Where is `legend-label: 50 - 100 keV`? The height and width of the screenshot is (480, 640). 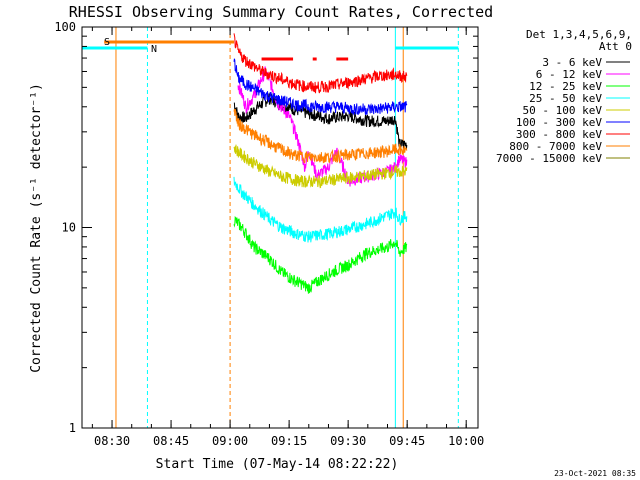 legend-label: 50 - 100 keV is located at coordinates (563, 110).